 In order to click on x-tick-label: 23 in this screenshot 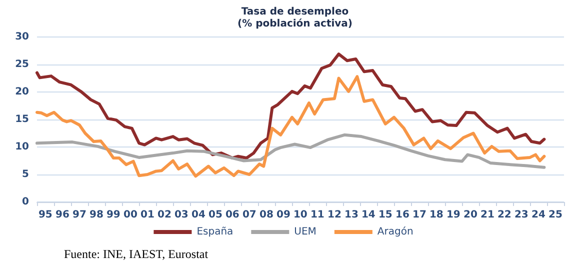, I will do `click(521, 215)`.